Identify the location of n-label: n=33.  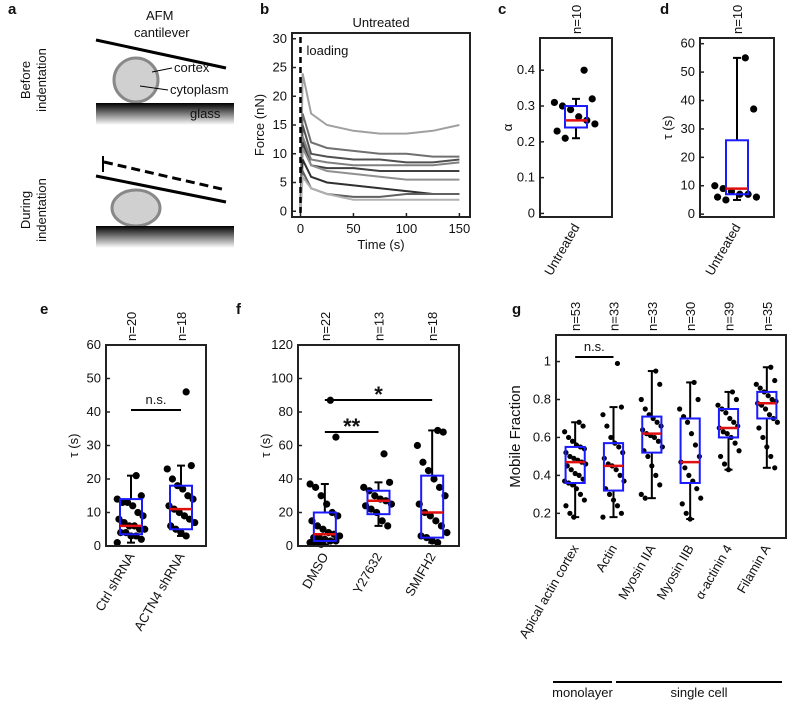
(614, 316).